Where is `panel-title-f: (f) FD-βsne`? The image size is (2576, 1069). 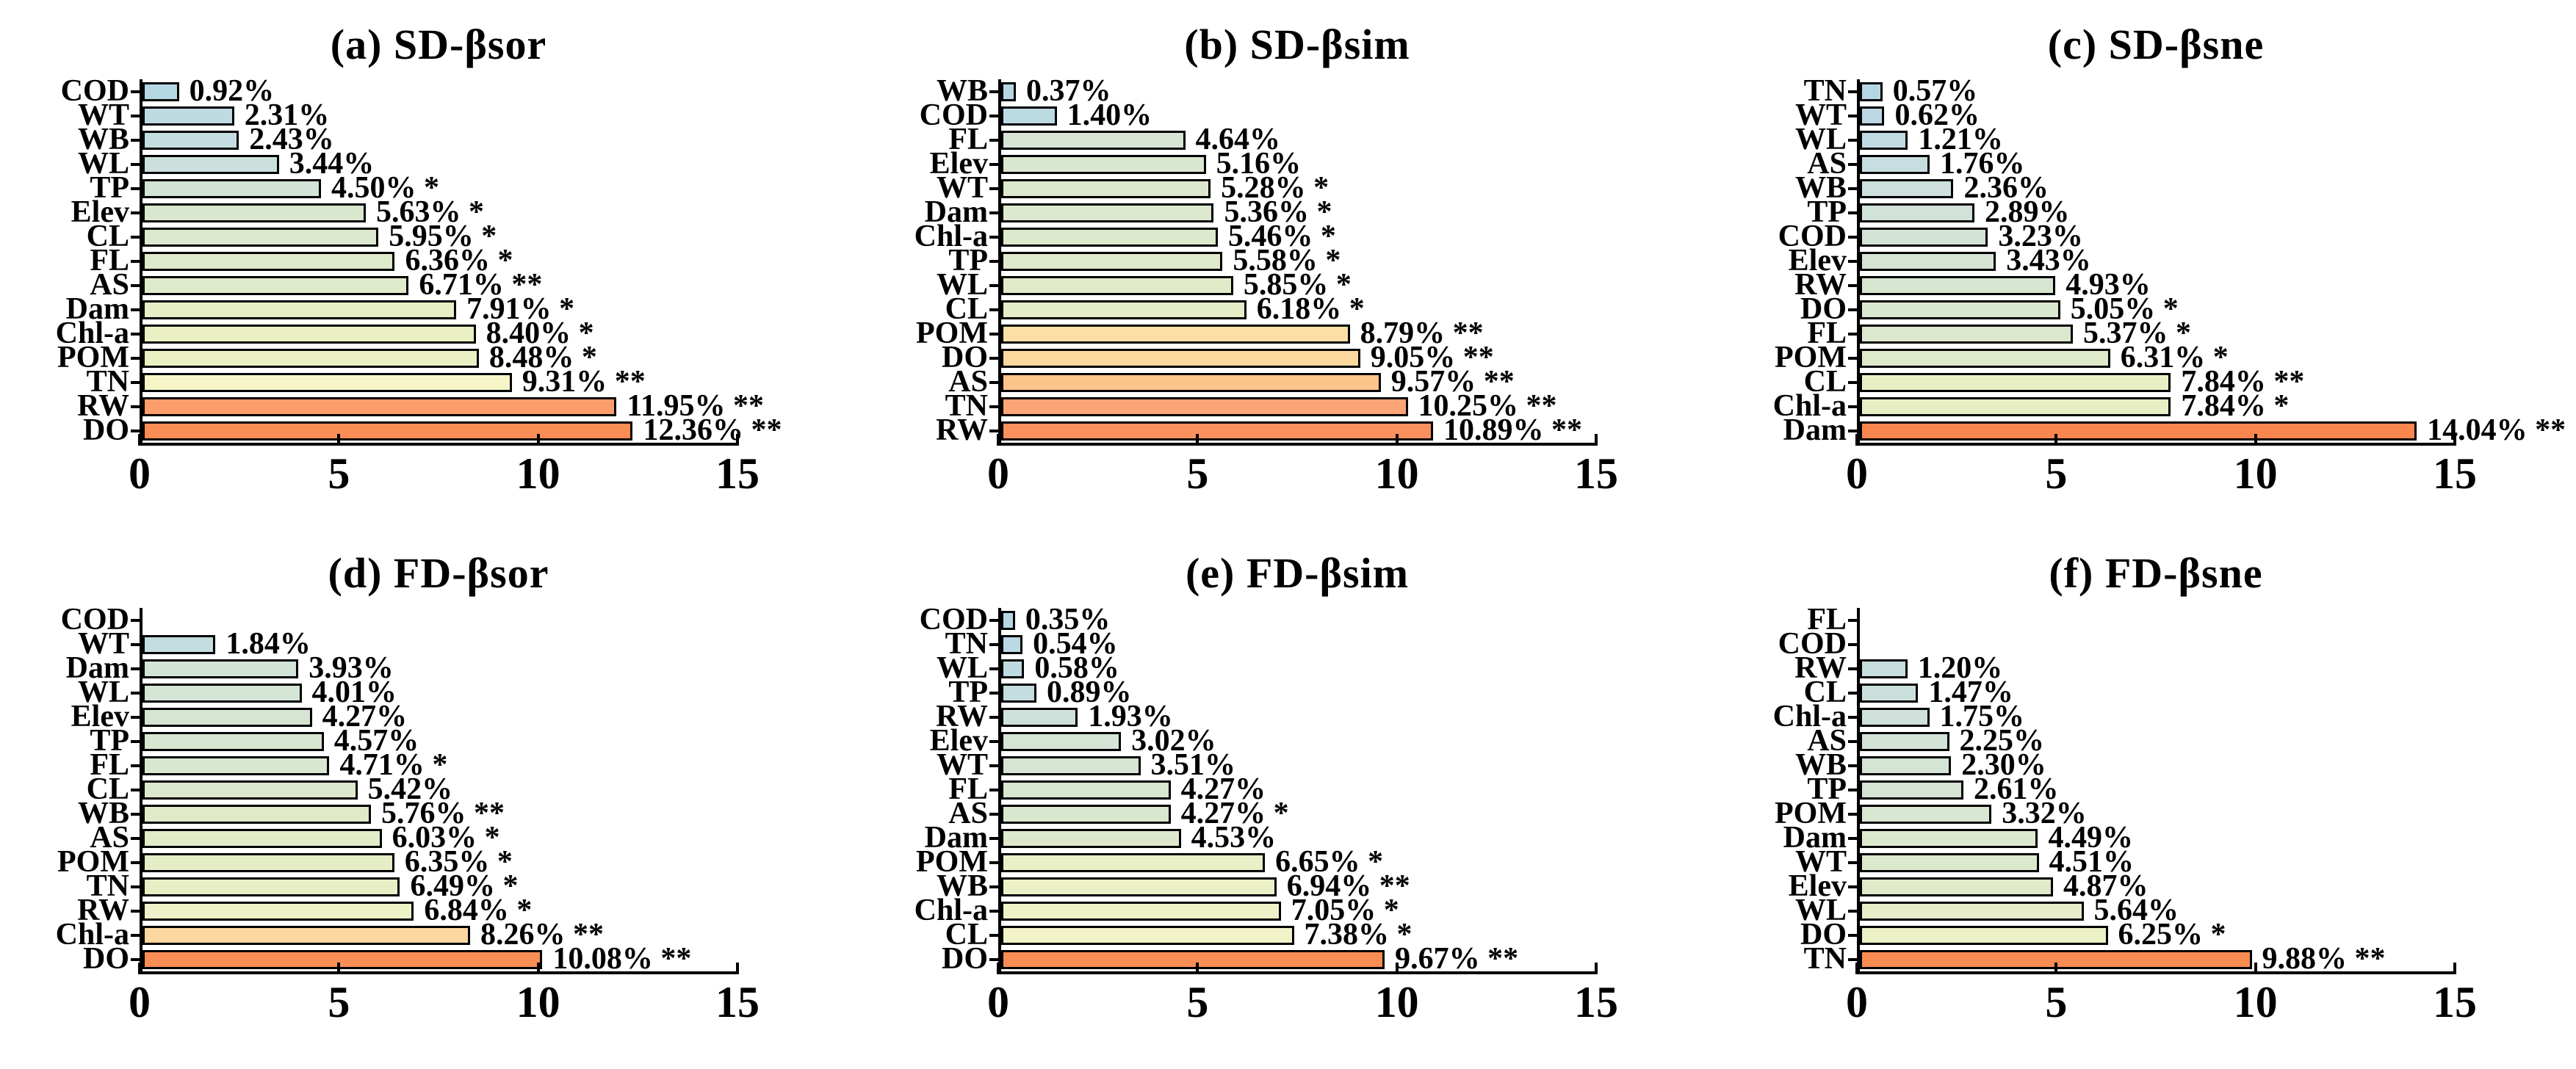 panel-title-f: (f) FD-βsne is located at coordinates (2156, 573).